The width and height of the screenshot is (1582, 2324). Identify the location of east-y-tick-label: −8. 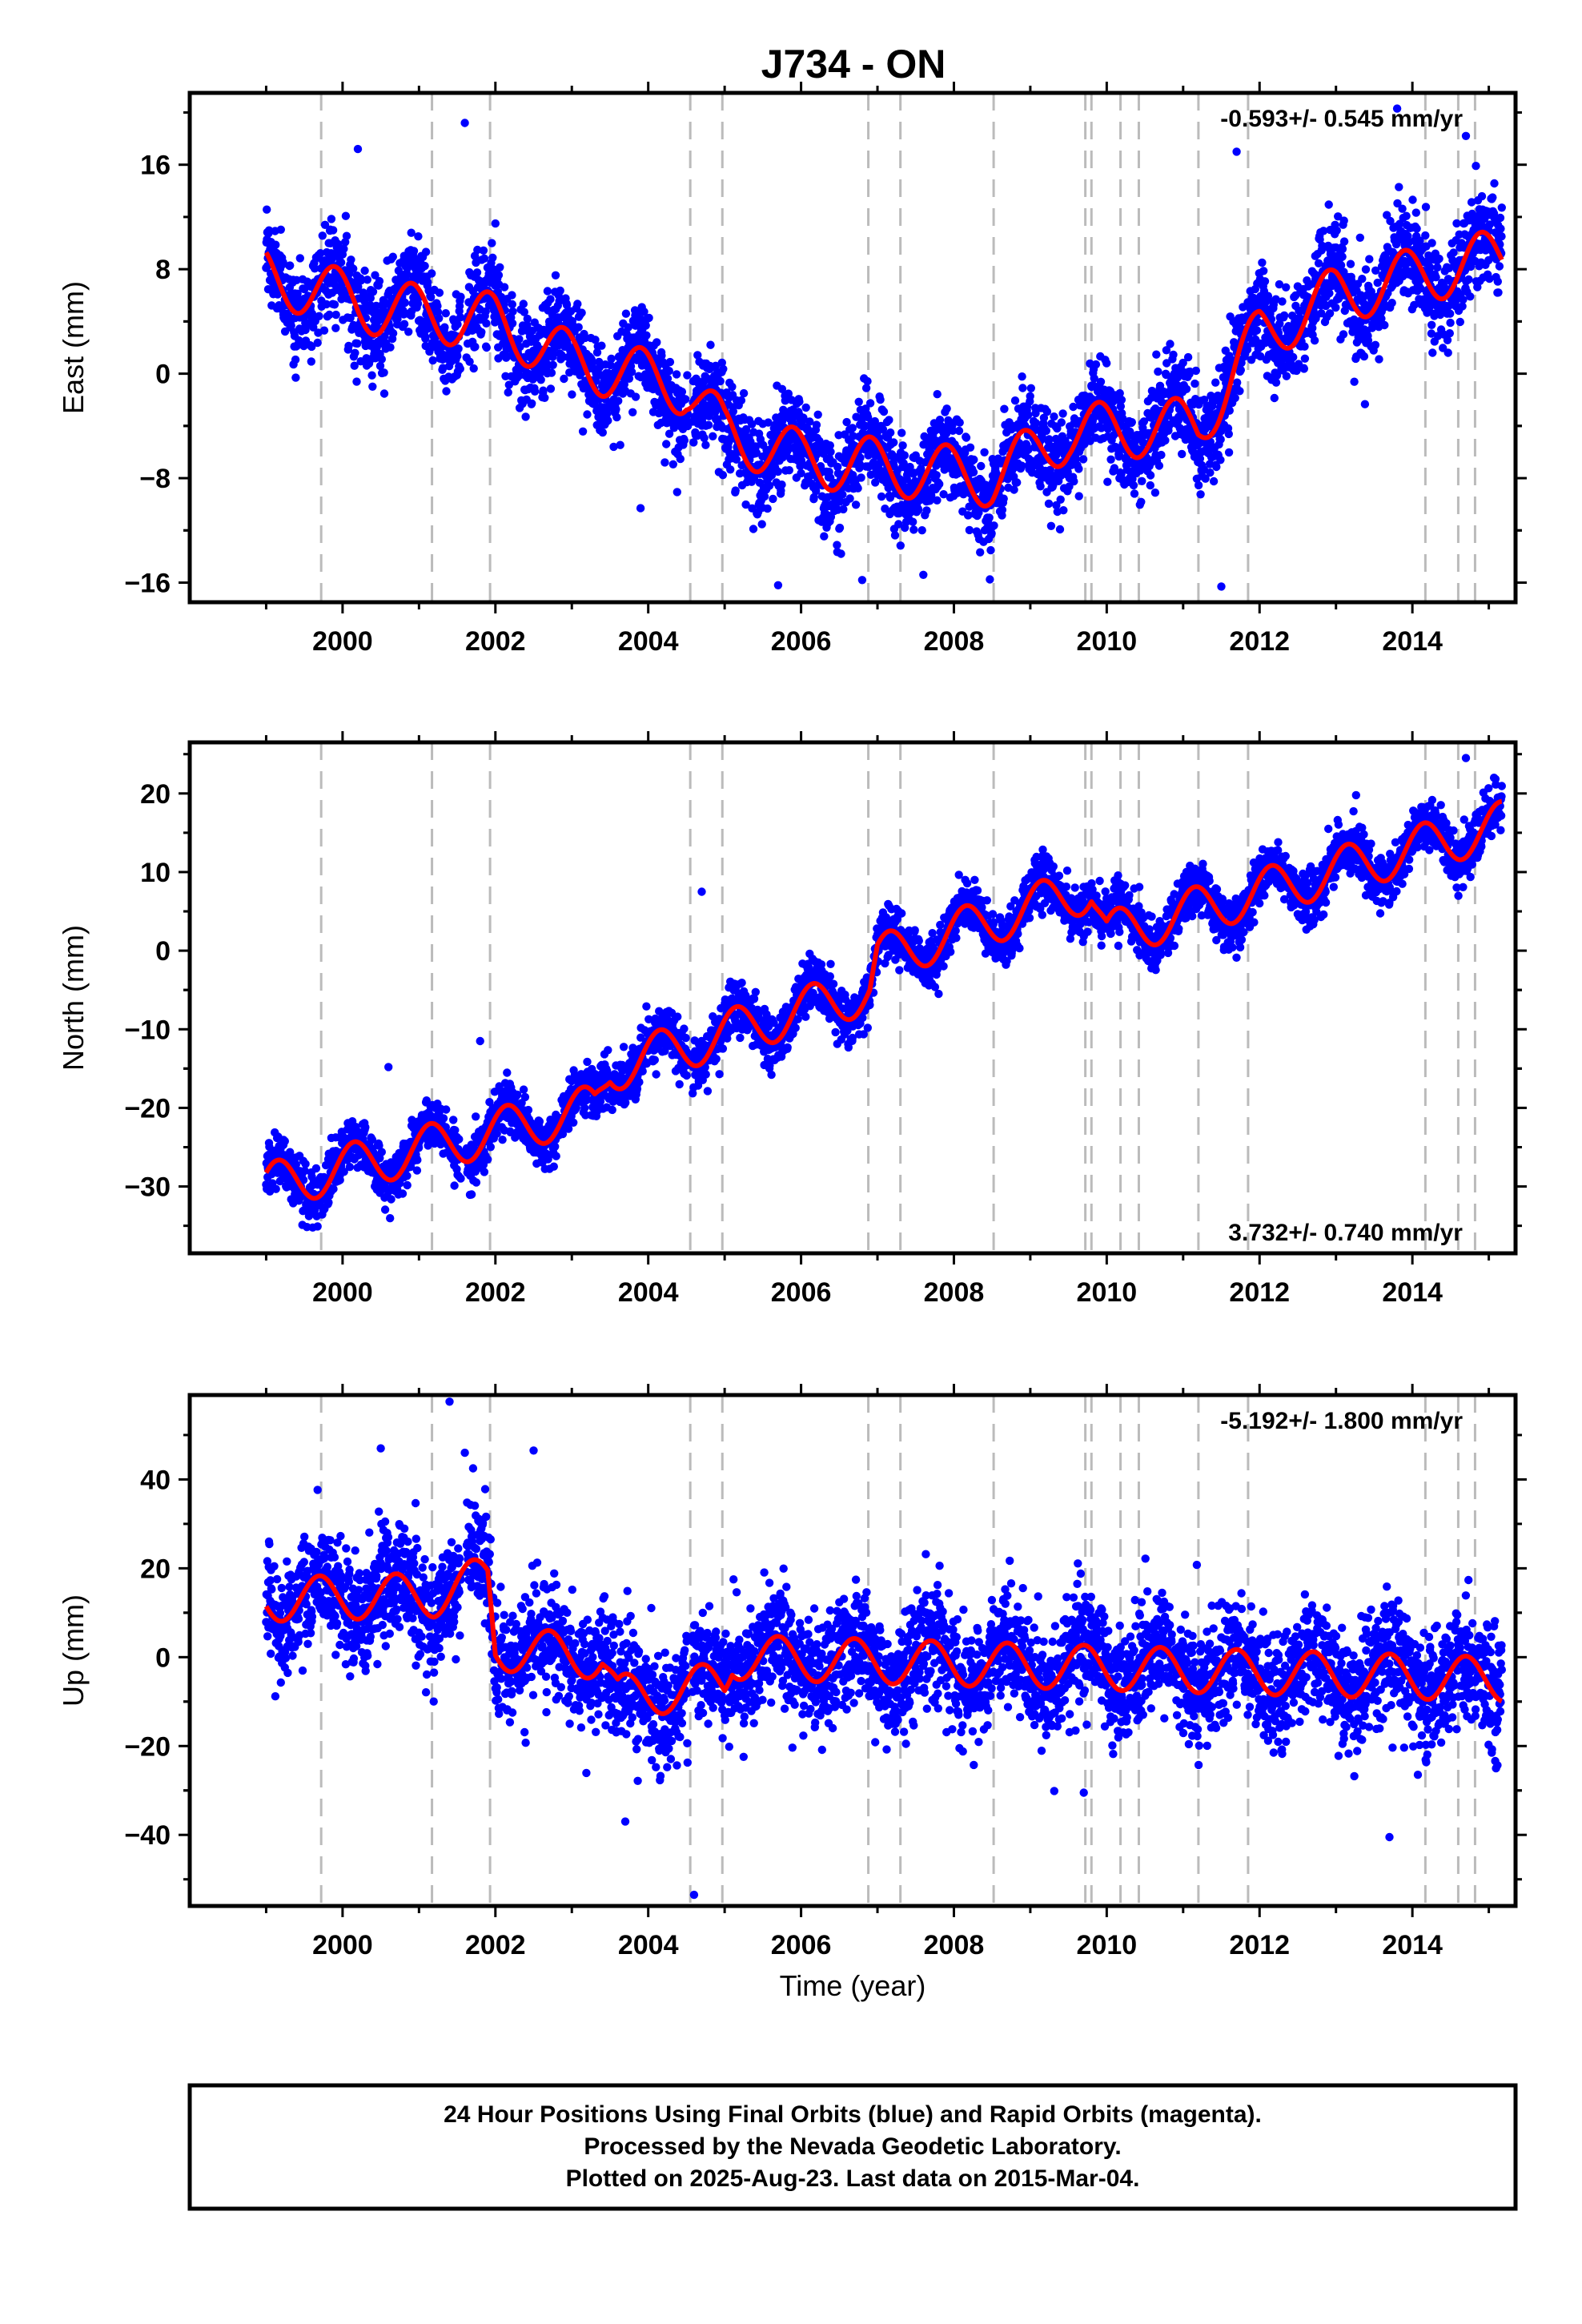
(155, 479).